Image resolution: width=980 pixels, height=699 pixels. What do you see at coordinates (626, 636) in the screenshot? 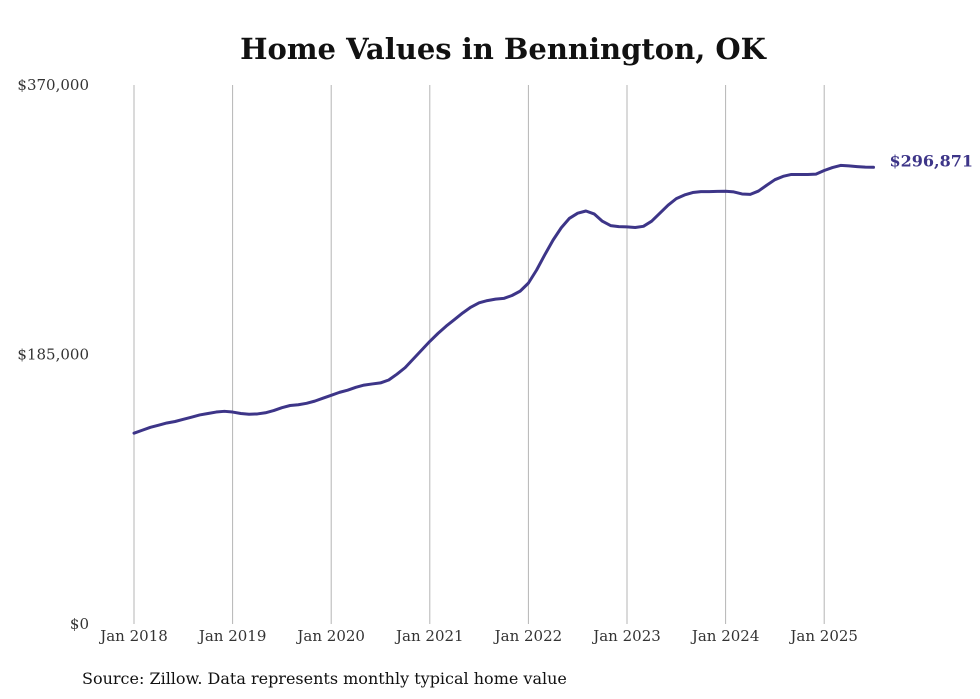
I see `x-tick-label: Jan 2023` at bounding box center [626, 636].